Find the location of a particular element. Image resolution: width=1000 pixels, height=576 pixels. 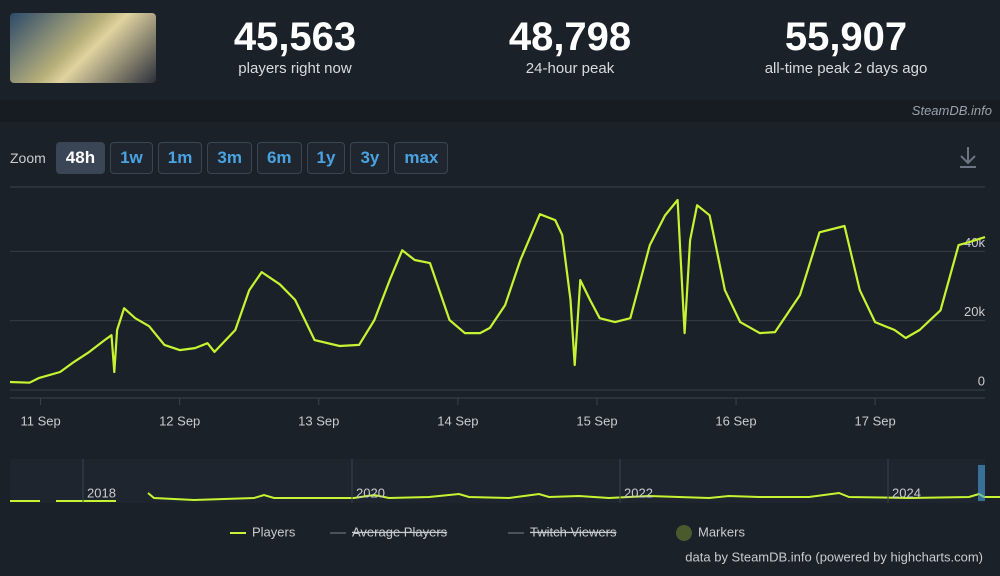

zoom-bar: Zoom 48h 1w 1m 3m 6m 1y 3y max is located at coordinates (229, 158).